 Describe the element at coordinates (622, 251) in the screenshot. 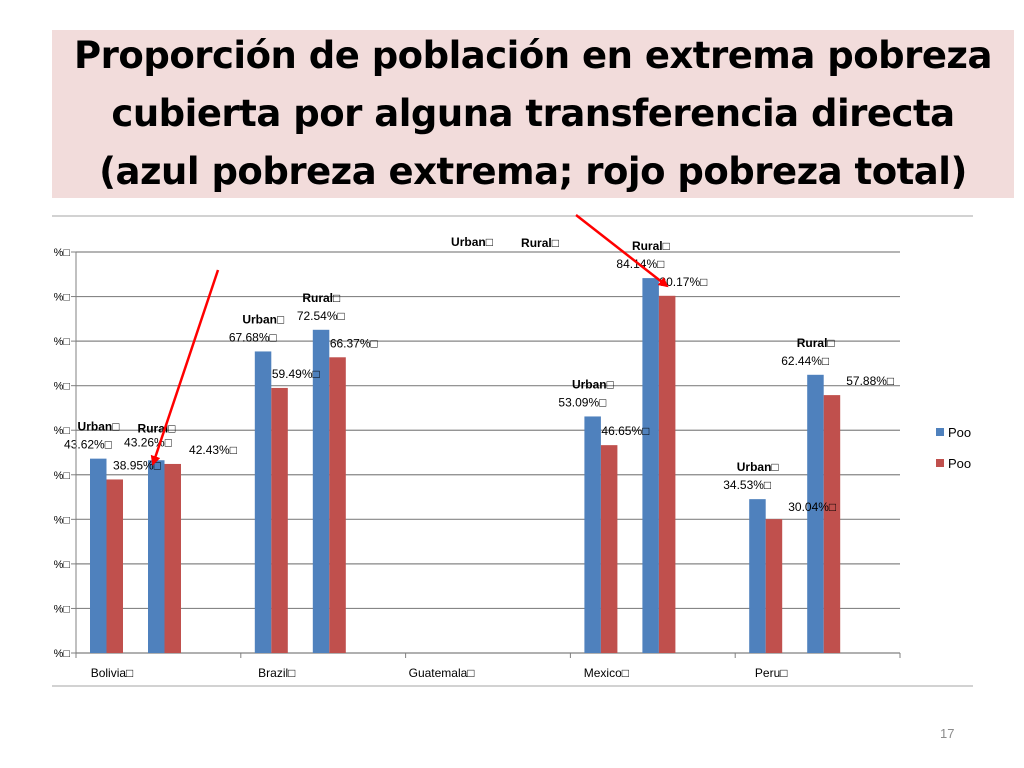

I see `arrow-mexico` at that location.